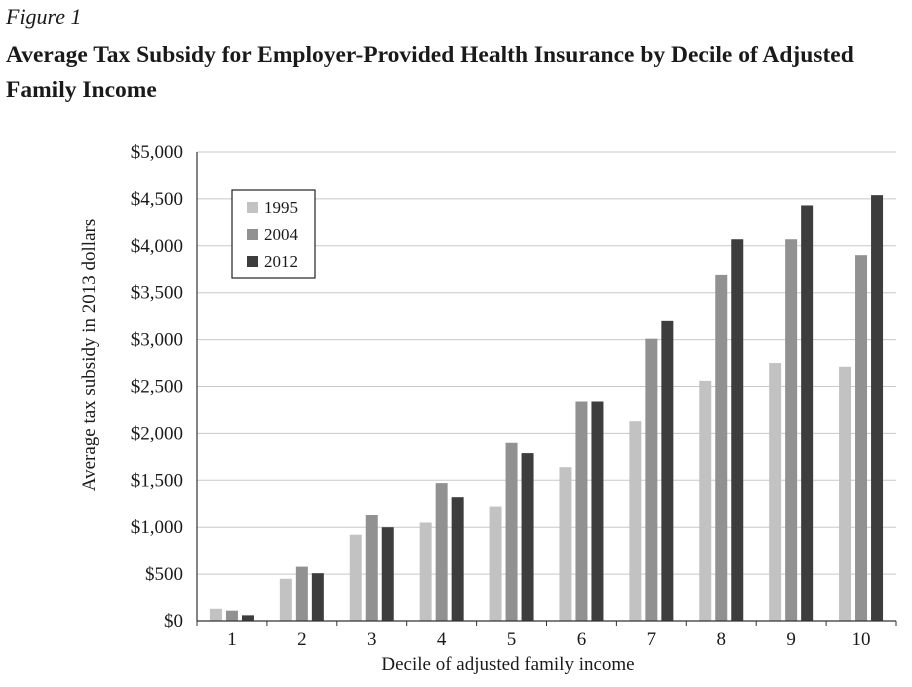 The height and width of the screenshot is (687, 912). What do you see at coordinates (652, 639) in the screenshot?
I see `x-tick-label: 7` at bounding box center [652, 639].